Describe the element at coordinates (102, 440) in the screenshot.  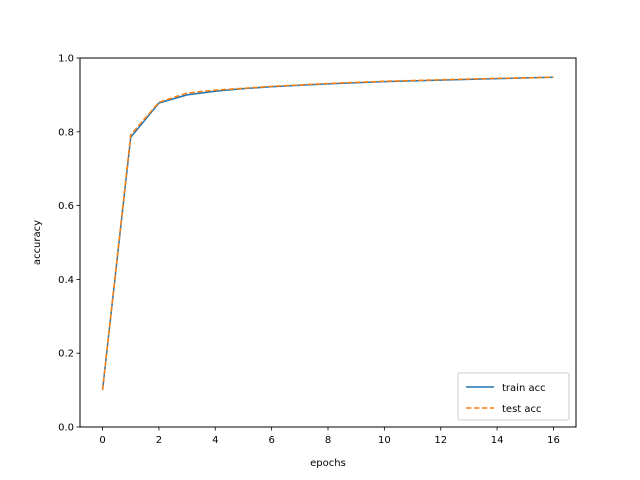
I see `x-tick-label: 0` at that location.